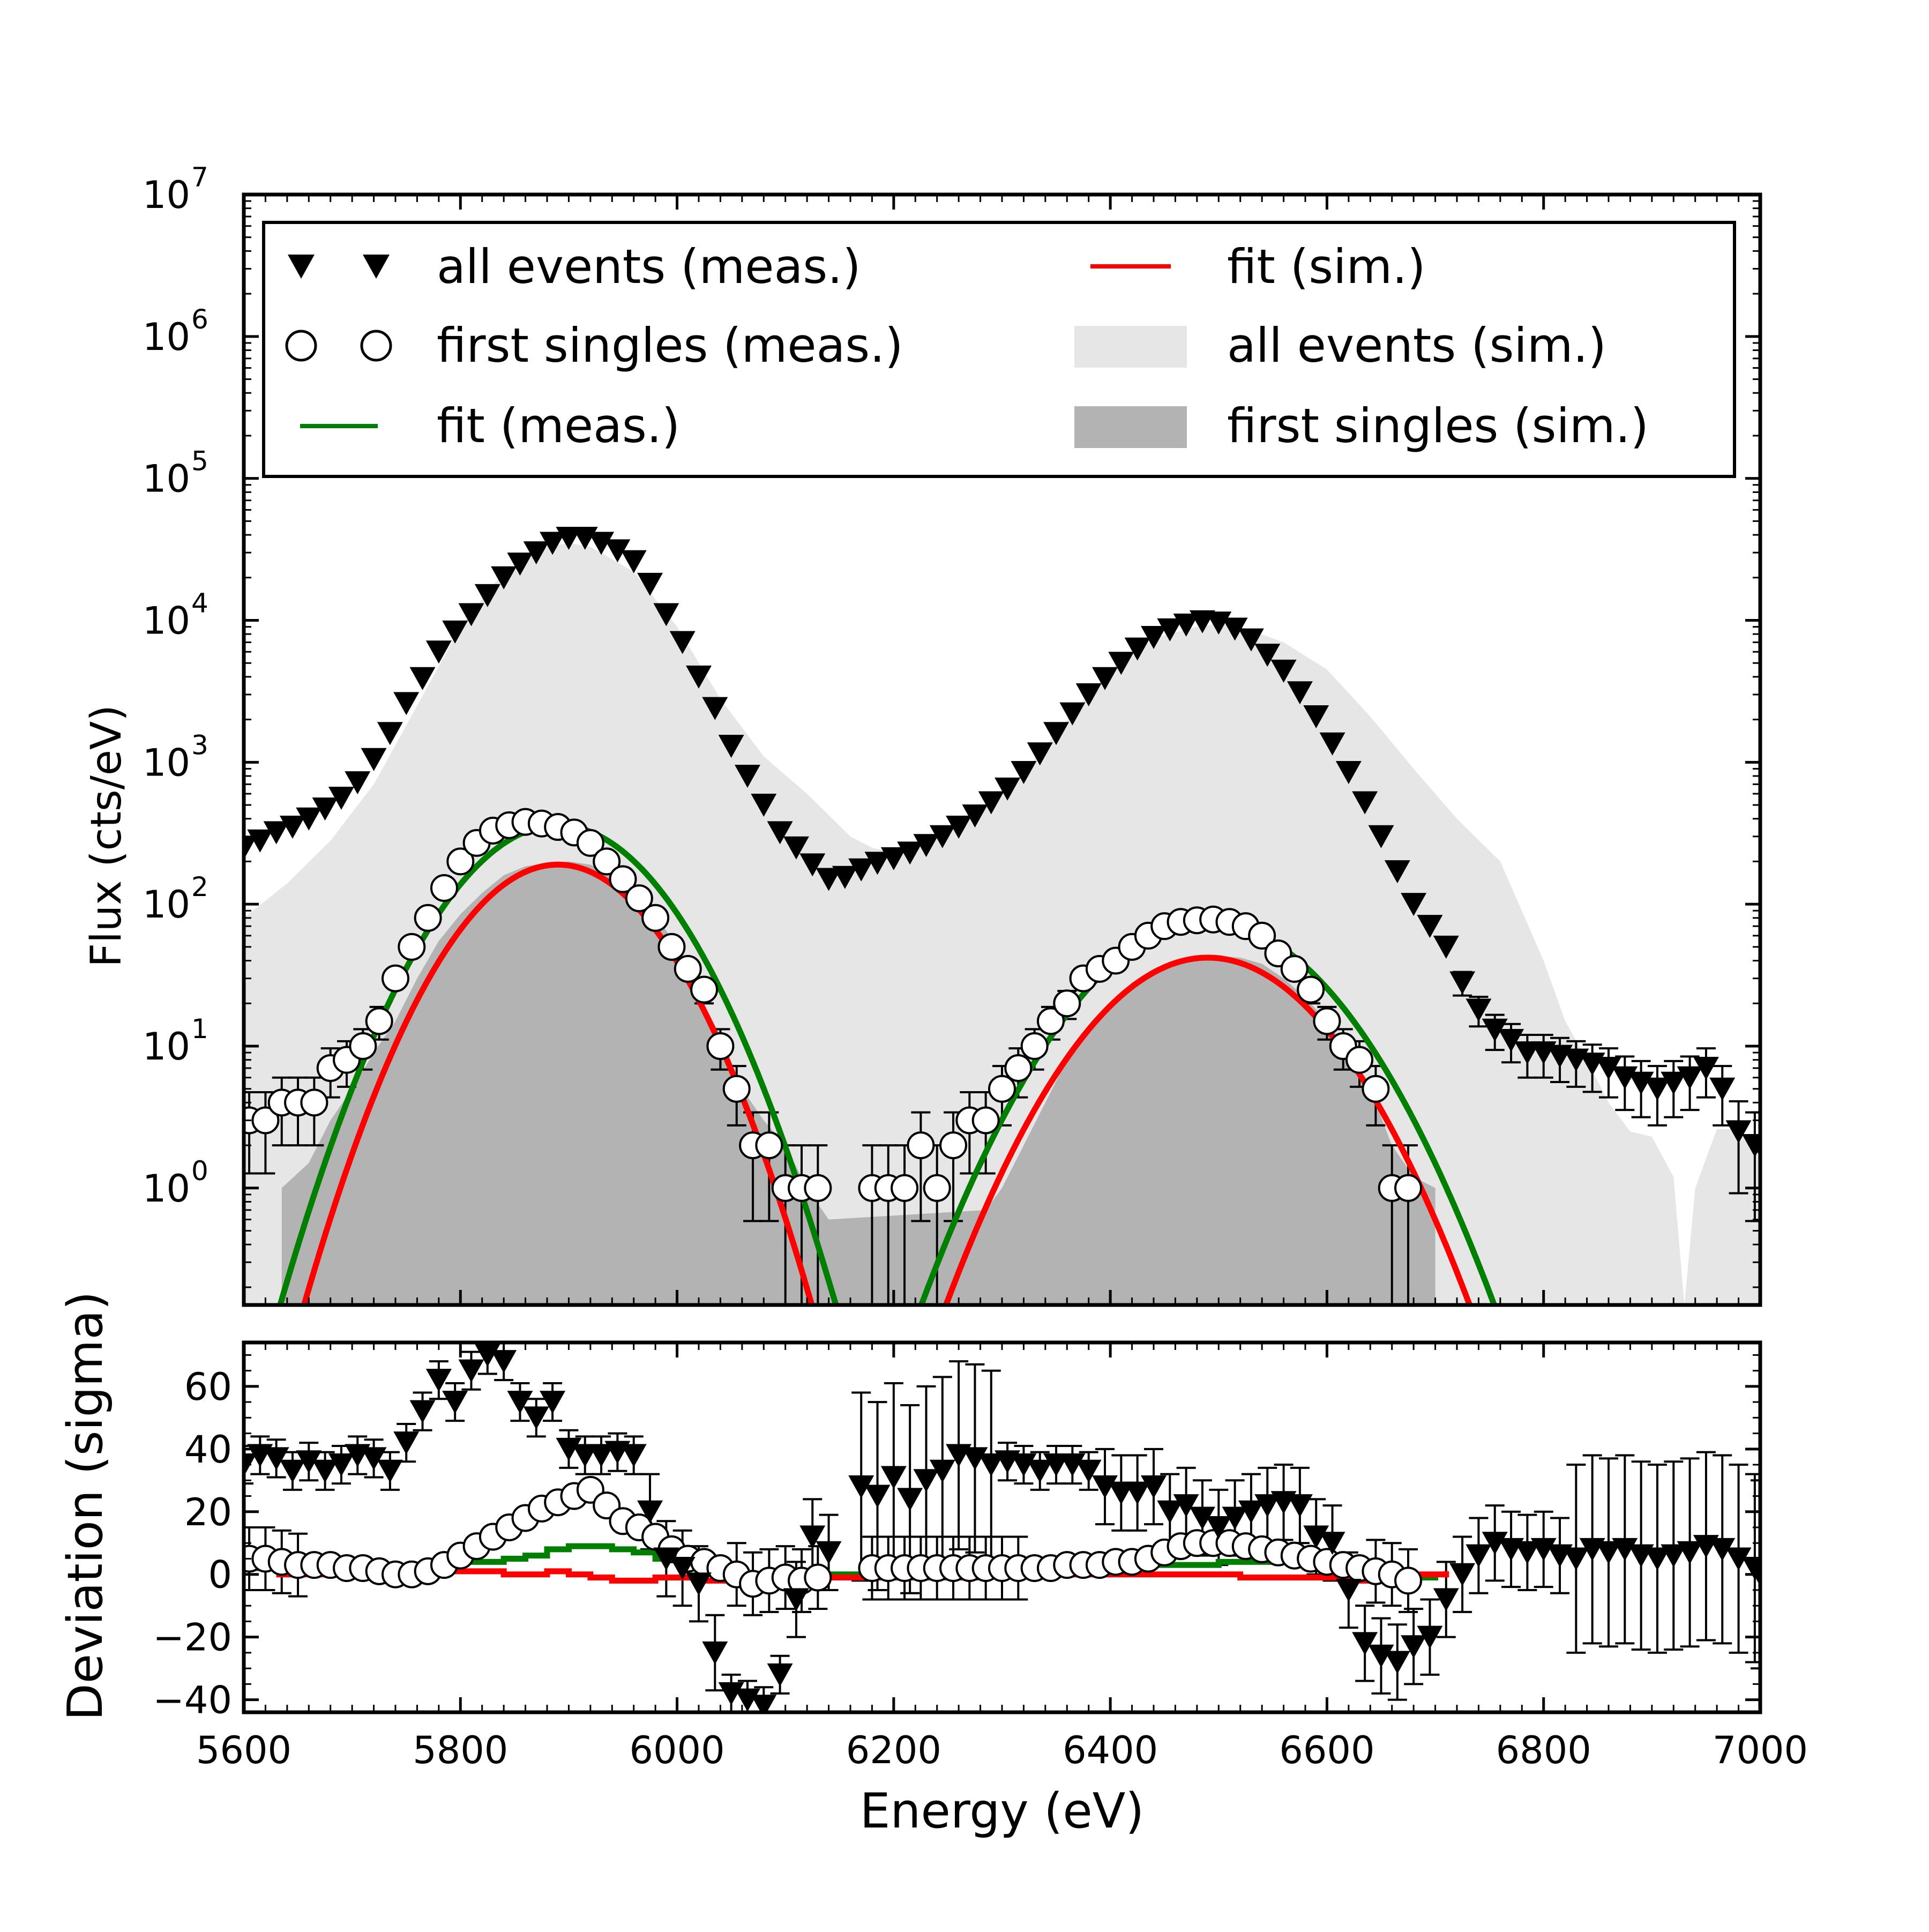  I want to click on legend-frame, so click(999, 349).